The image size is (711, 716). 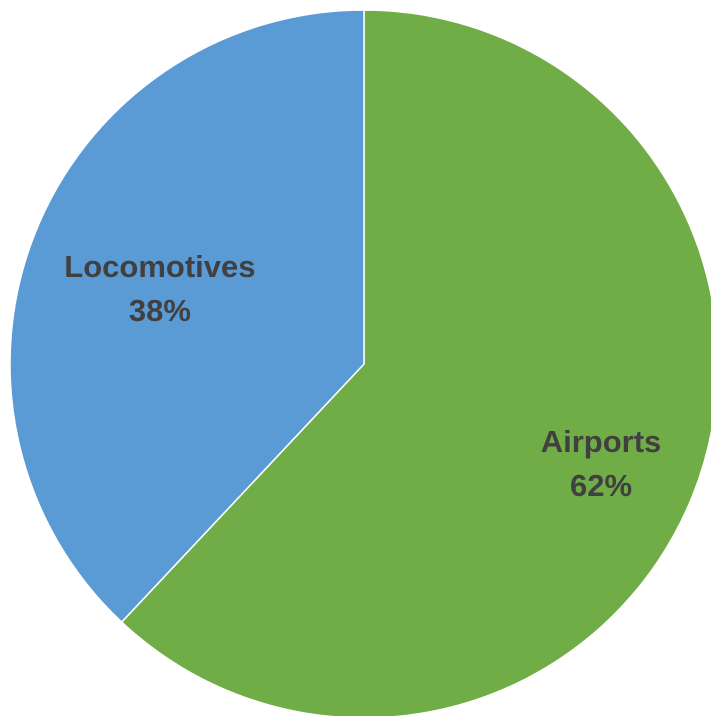 What do you see at coordinates (601, 441) in the screenshot?
I see `slice-label-airports: Airports` at bounding box center [601, 441].